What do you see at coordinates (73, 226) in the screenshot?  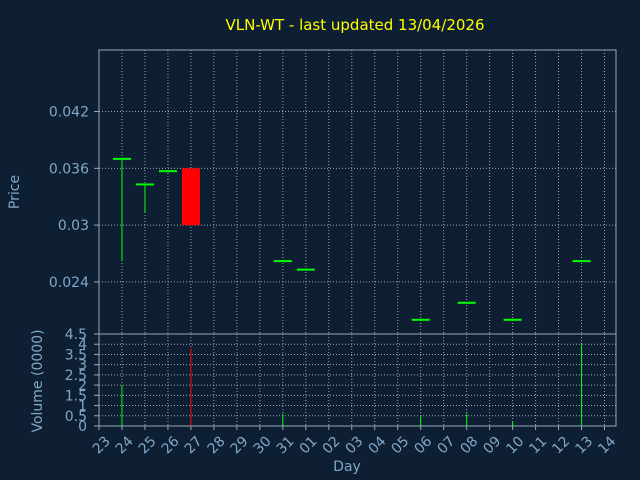 I see `price-tick-label: 0.03` at bounding box center [73, 226].